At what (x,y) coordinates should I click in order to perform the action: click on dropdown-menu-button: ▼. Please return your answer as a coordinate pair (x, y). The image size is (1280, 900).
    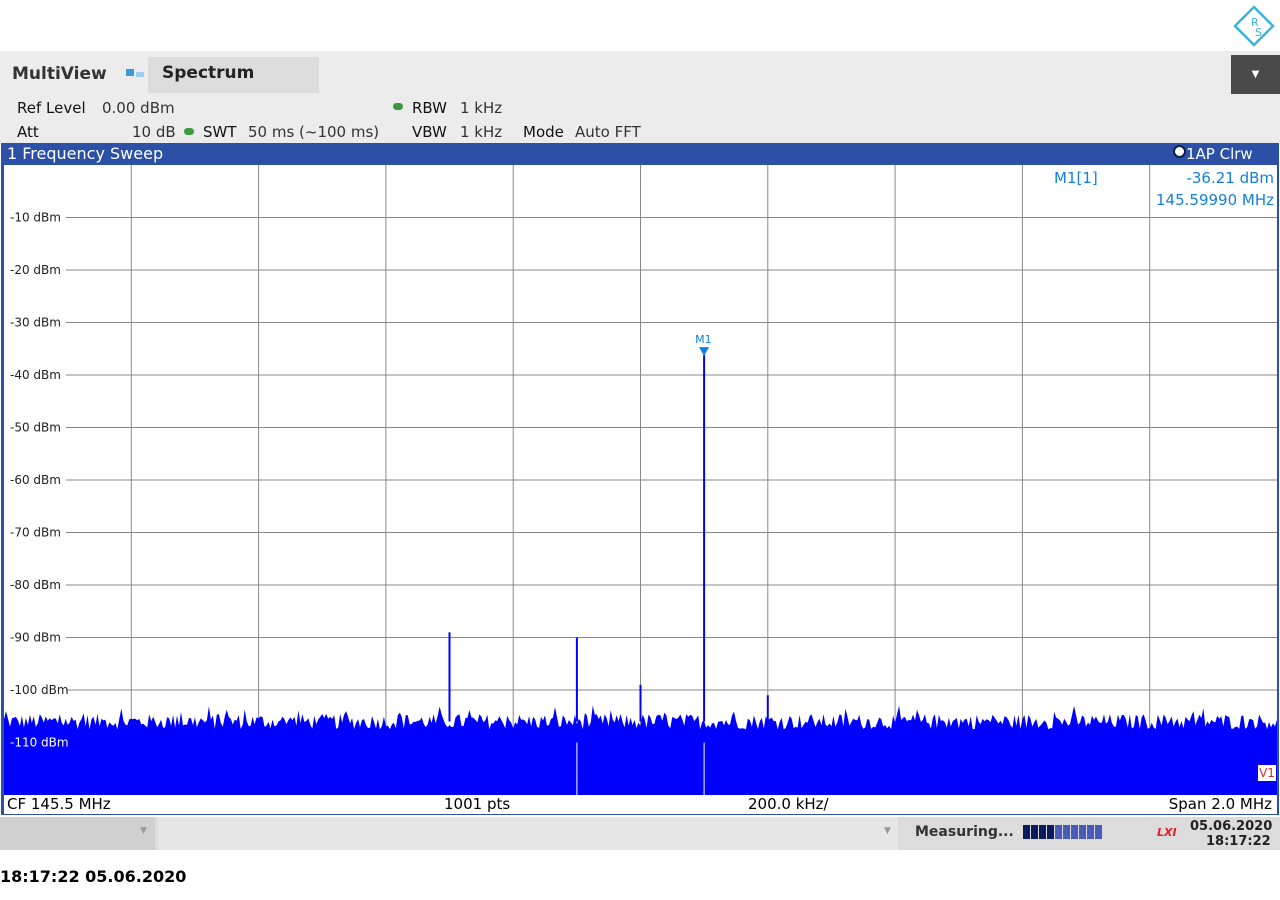
    Looking at the image, I should click on (1255, 74).